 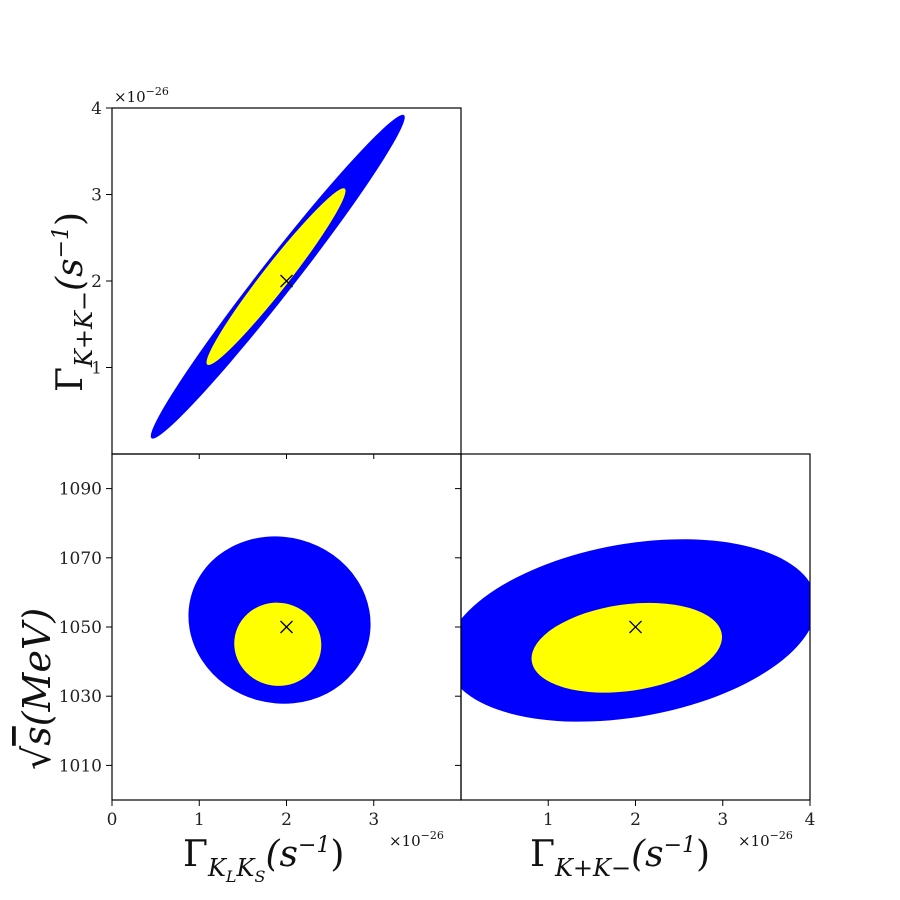 What do you see at coordinates (96, 109) in the screenshot?
I see `y-tick-label-top-left-4: 4` at bounding box center [96, 109].